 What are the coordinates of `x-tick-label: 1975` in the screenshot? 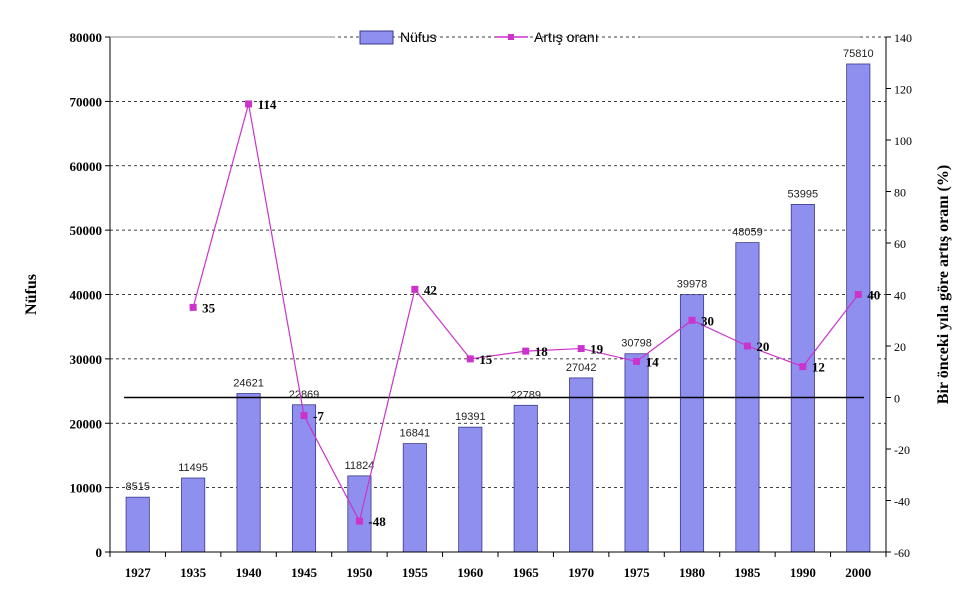 It's located at (637, 572).